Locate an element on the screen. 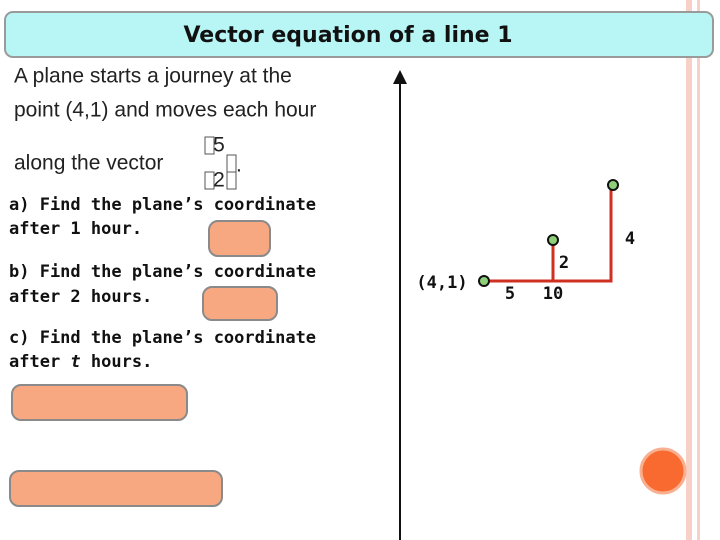  question-line: after 1 hour. is located at coordinates (75, 229).